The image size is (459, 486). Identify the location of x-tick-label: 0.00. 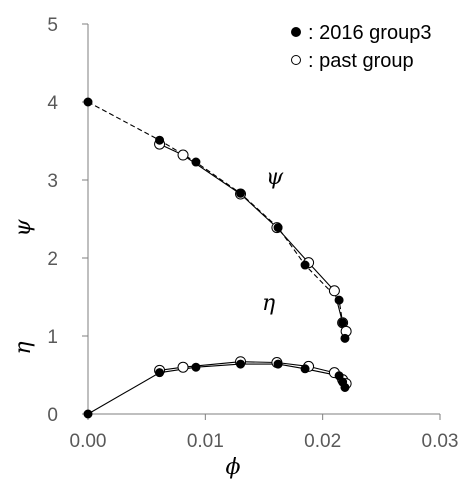
(88, 441).